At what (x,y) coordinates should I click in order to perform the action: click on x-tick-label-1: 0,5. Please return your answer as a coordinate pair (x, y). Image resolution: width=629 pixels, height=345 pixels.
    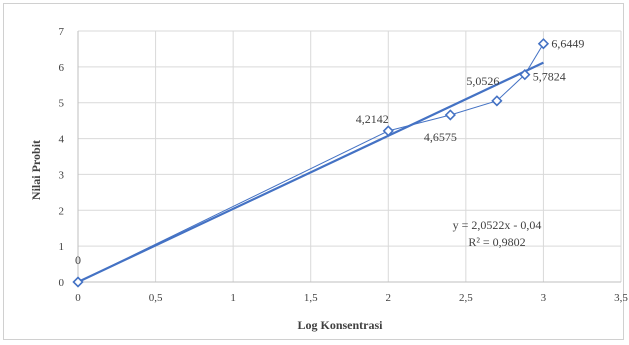
    Looking at the image, I should click on (156, 298).